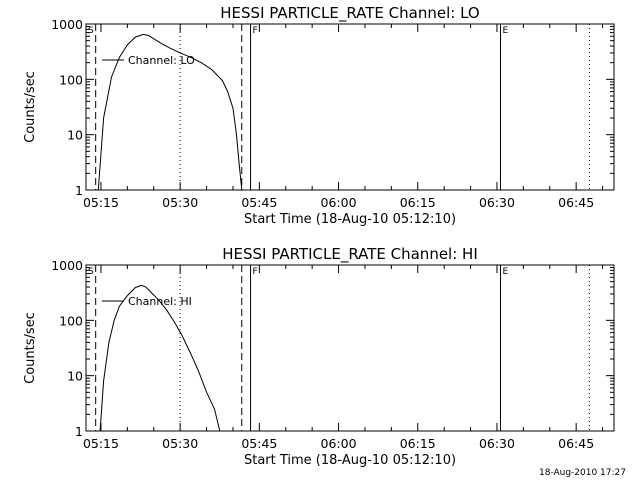 The image size is (640, 480). I want to click on chart-title: HESSI PARTICLE_RATE Channel: HI, so click(350, 254).